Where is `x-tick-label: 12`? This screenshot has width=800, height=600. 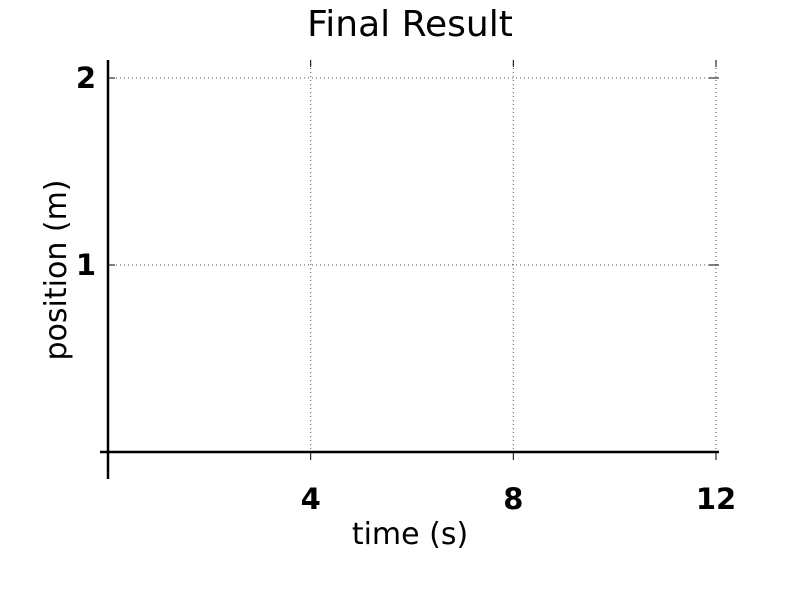
x-tick-label: 12 is located at coordinates (716, 499).